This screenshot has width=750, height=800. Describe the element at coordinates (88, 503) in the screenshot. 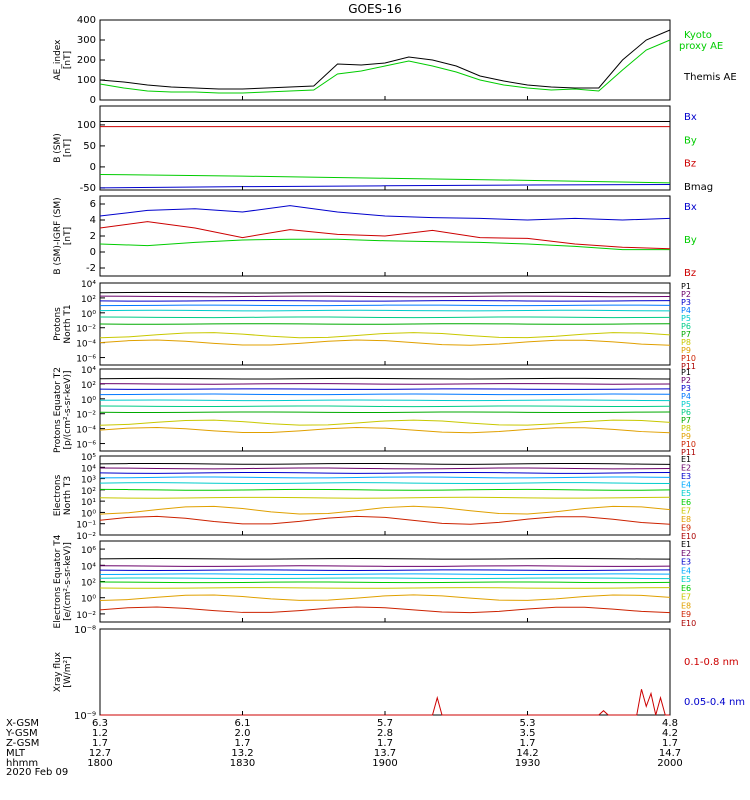

I see `y-tick-label: 10¹` at that location.